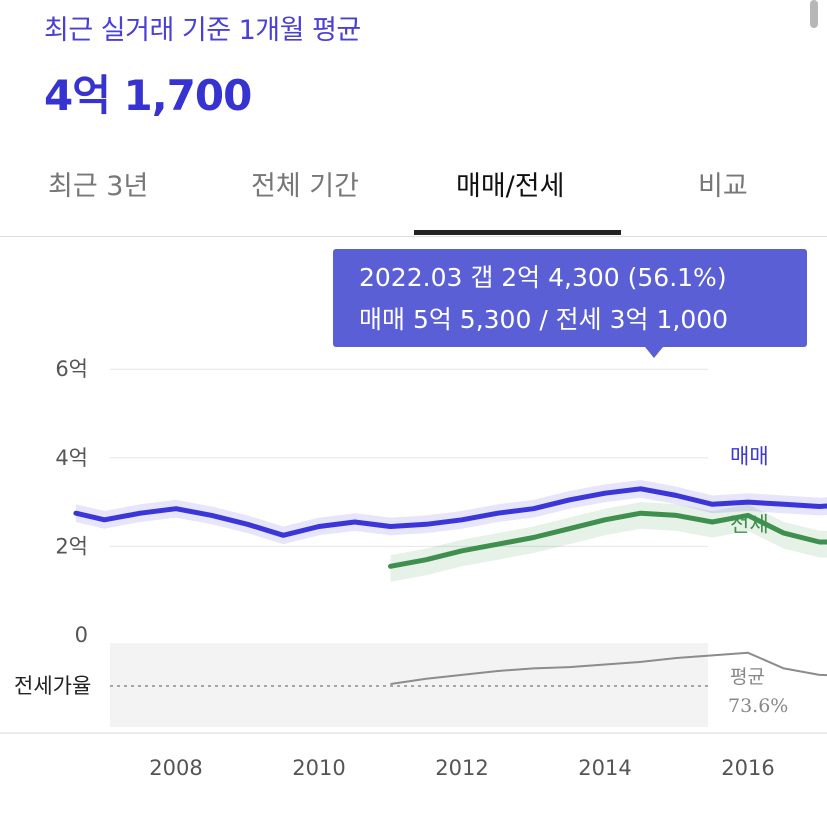 The image size is (827, 828). What do you see at coordinates (749, 457) in the screenshot?
I see `sale-series-label: 매매` at bounding box center [749, 457].